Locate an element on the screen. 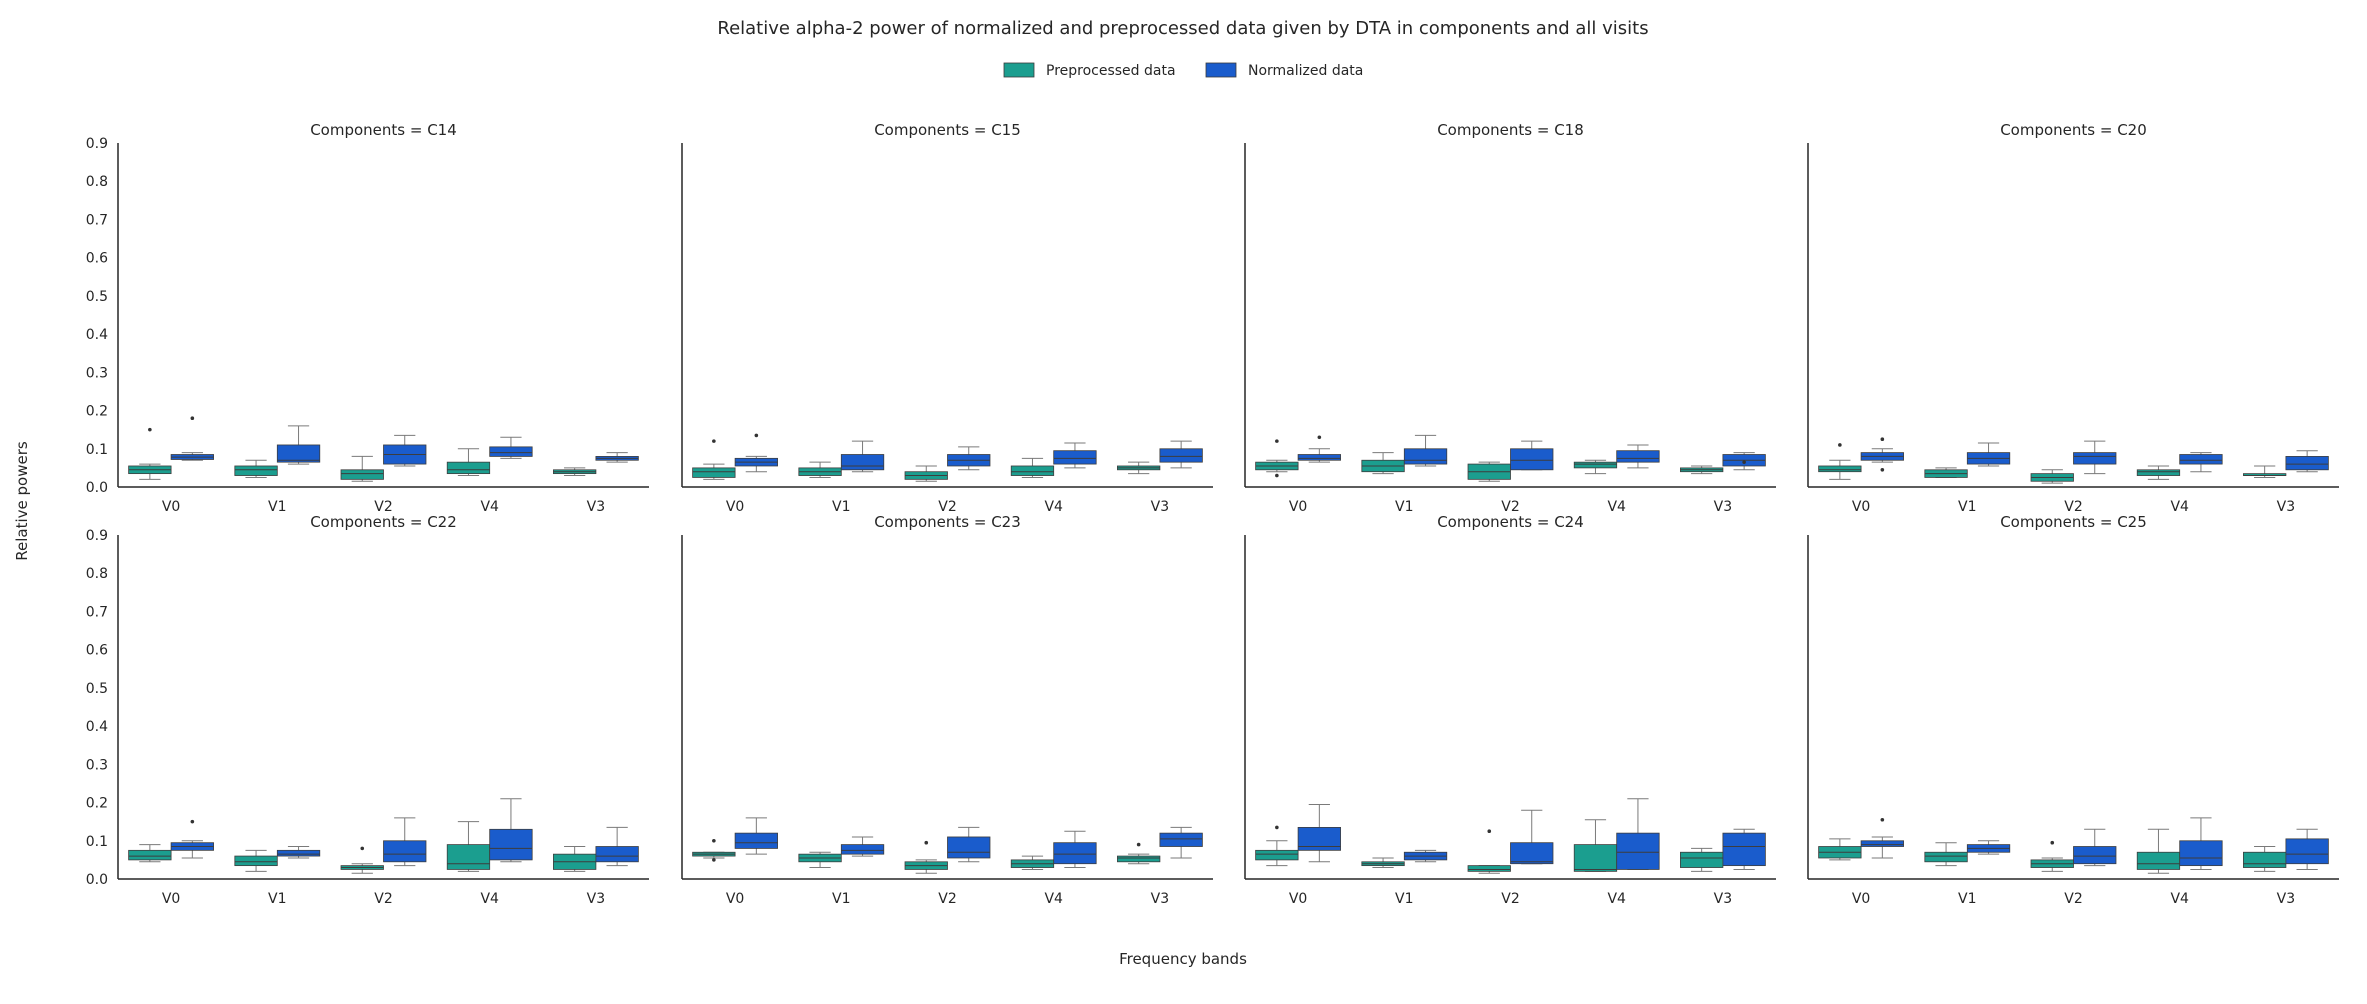  legend-swatch-normalized is located at coordinates (1221, 70).